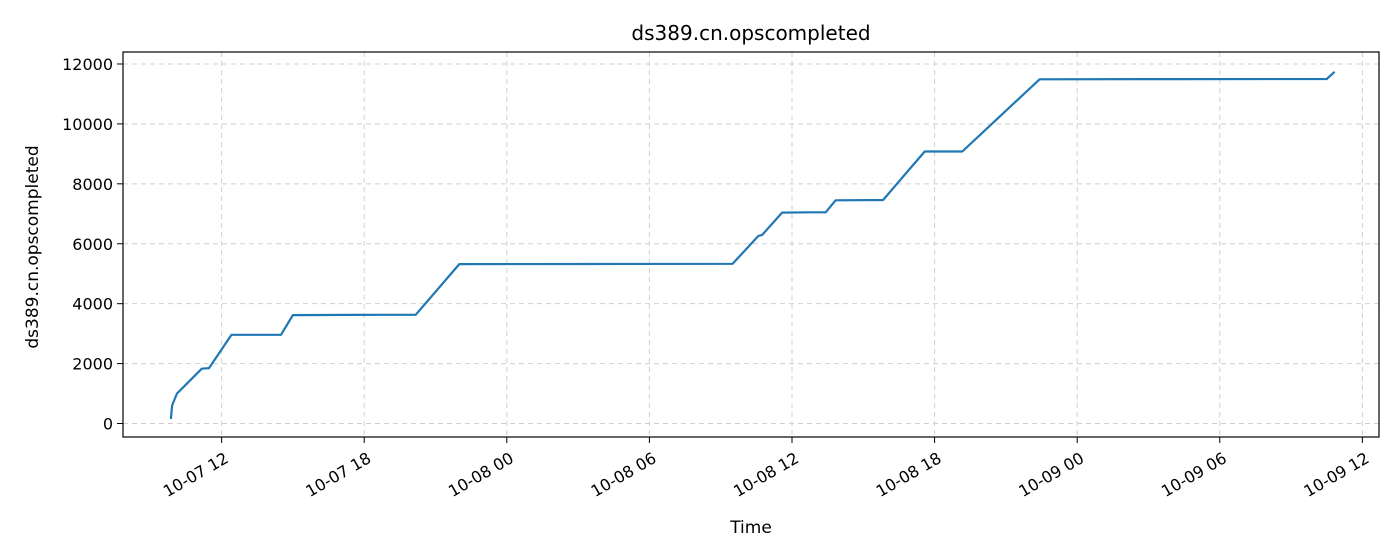  Describe the element at coordinates (108, 424) in the screenshot. I see `y-tick-label: 0` at that location.